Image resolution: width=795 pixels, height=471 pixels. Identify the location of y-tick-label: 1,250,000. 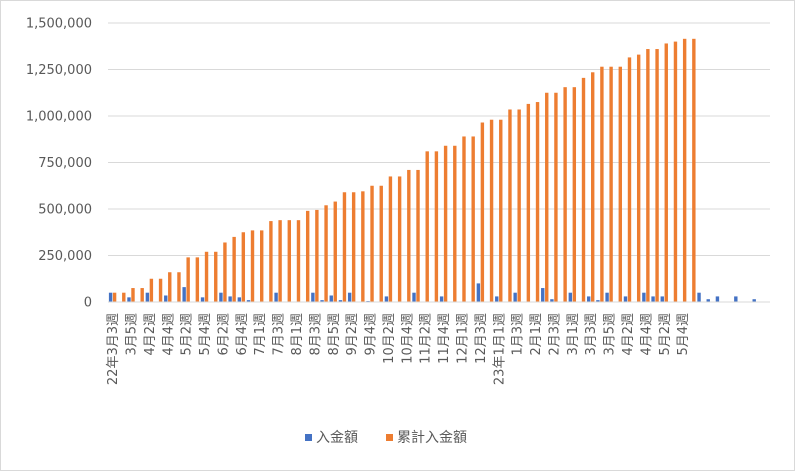
(59, 70).